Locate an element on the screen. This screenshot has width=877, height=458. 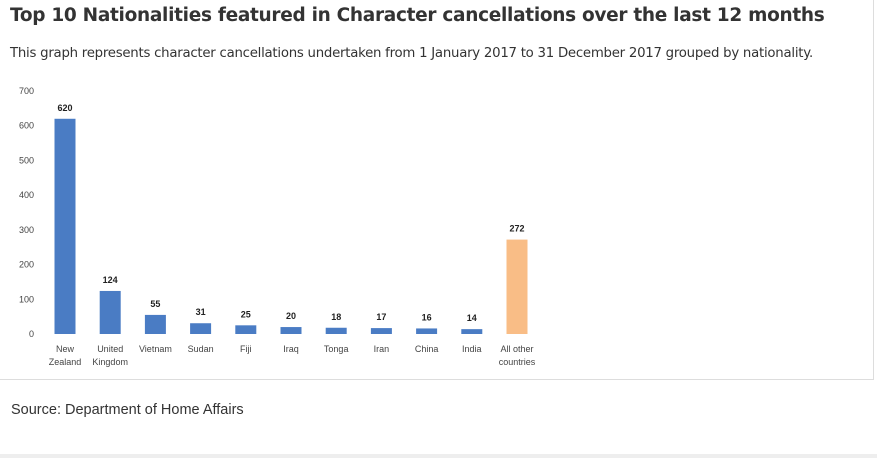
y-tick-label: 0 is located at coordinates (31, 334).